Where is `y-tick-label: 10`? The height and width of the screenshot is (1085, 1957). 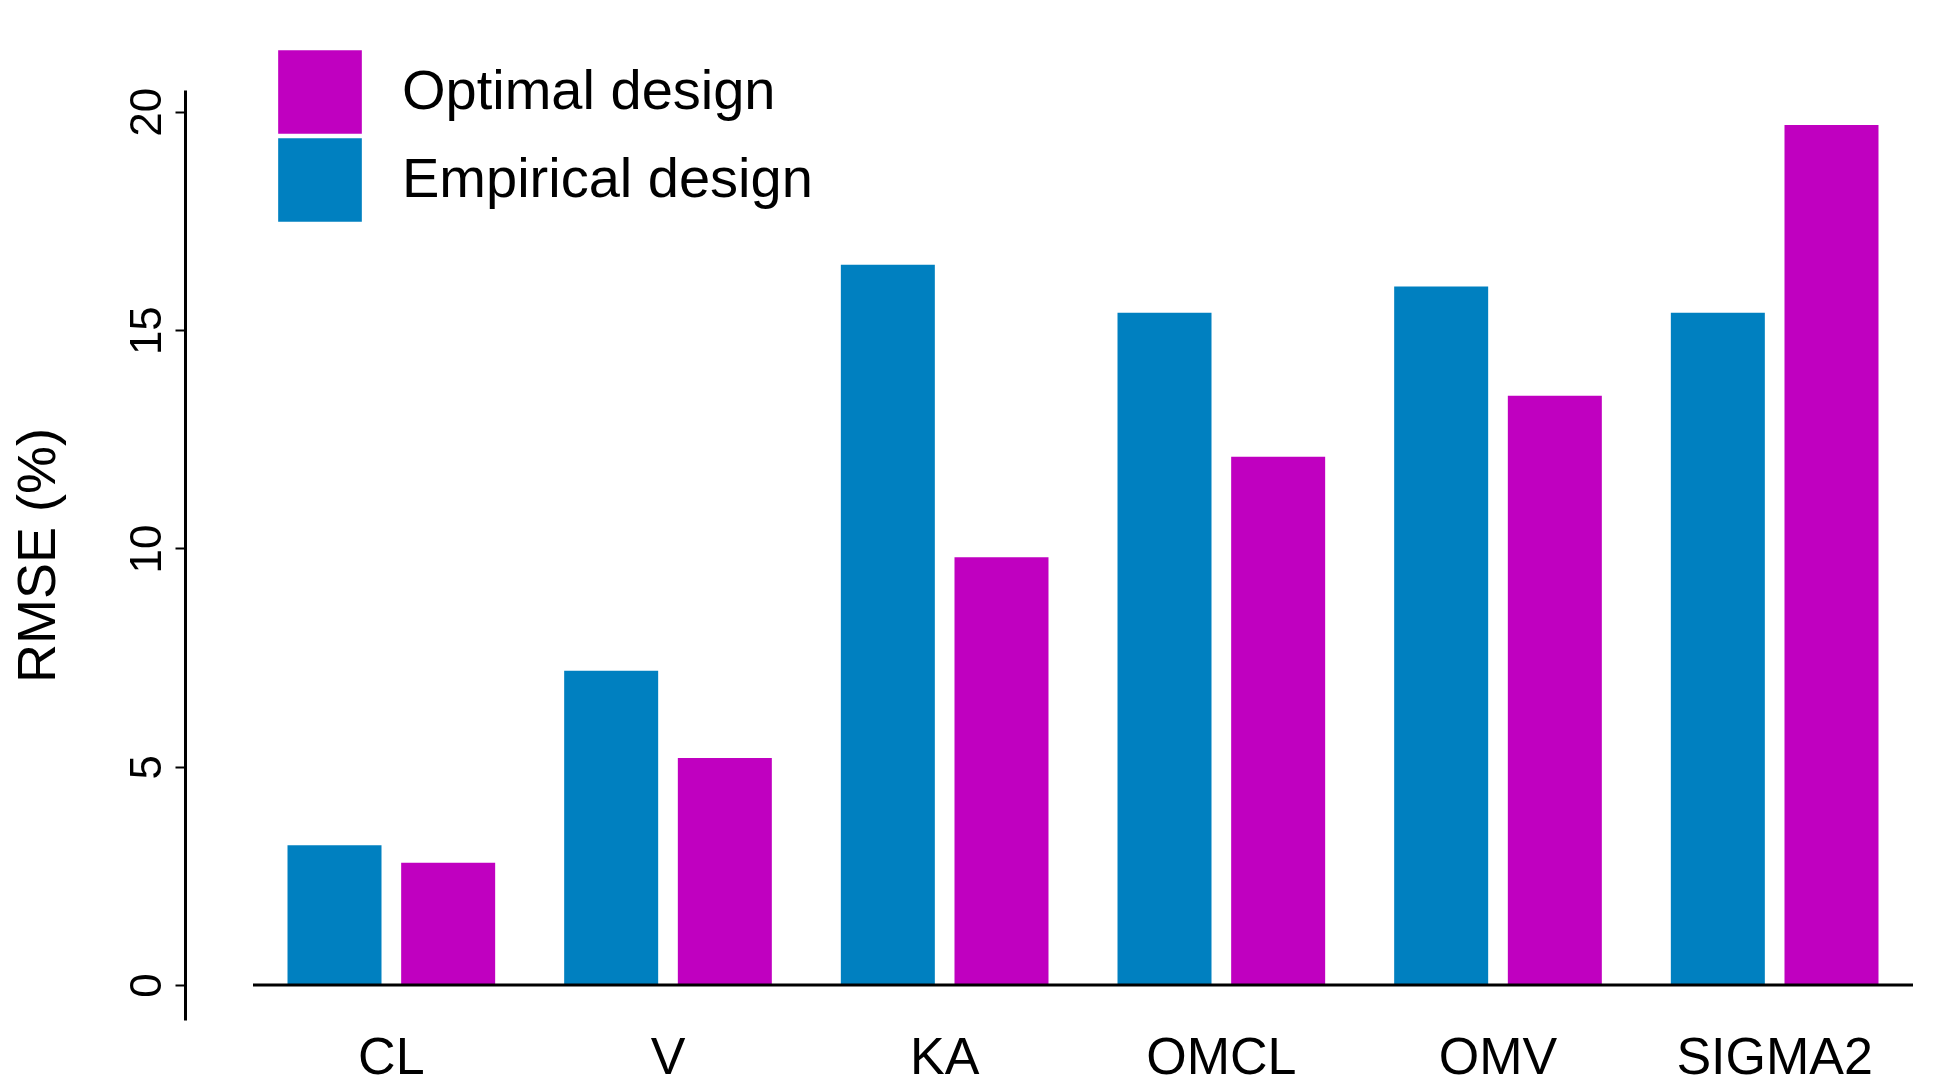
y-tick-label: 10 is located at coordinates (145, 549).